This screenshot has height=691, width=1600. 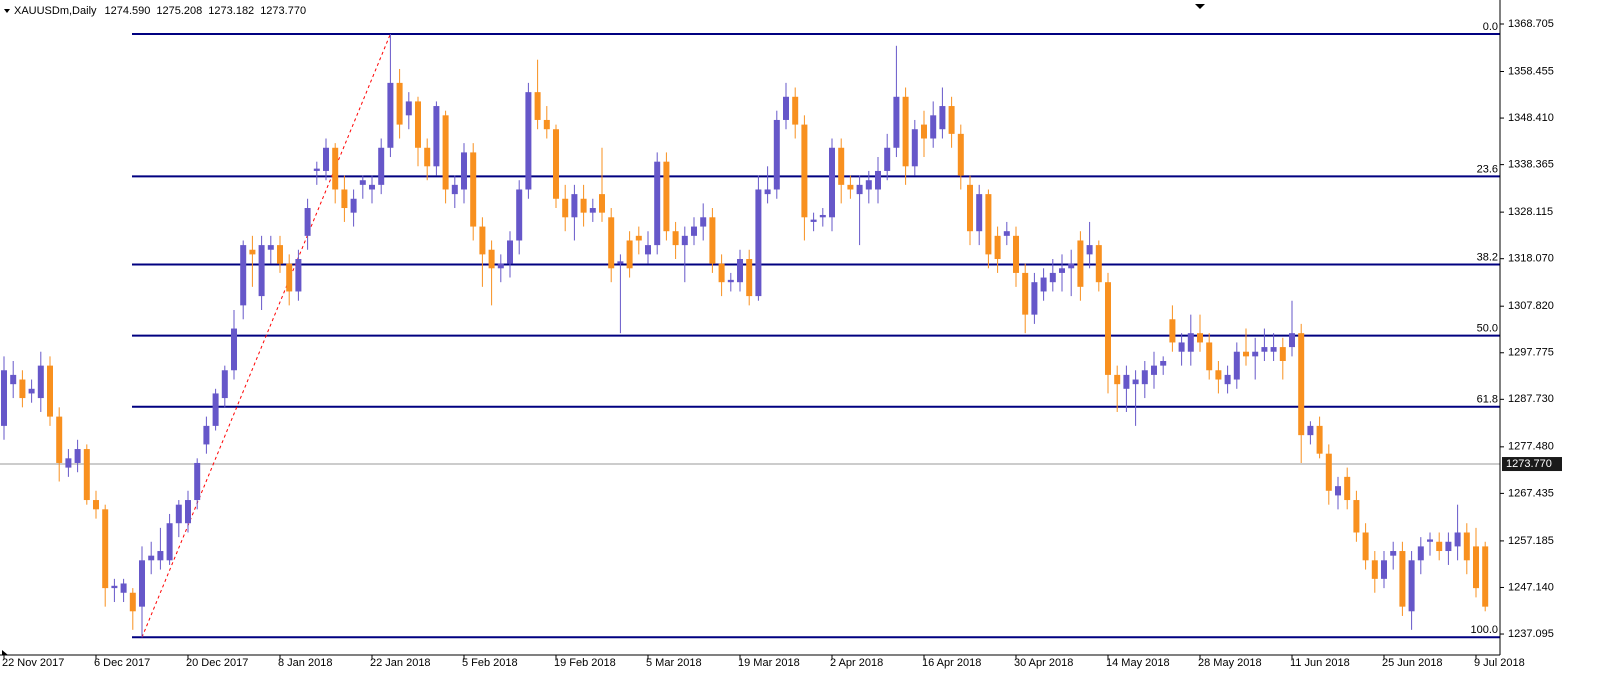 What do you see at coordinates (33, 663) in the screenshot?
I see `x-tick-label: 22 Nov 2017` at bounding box center [33, 663].